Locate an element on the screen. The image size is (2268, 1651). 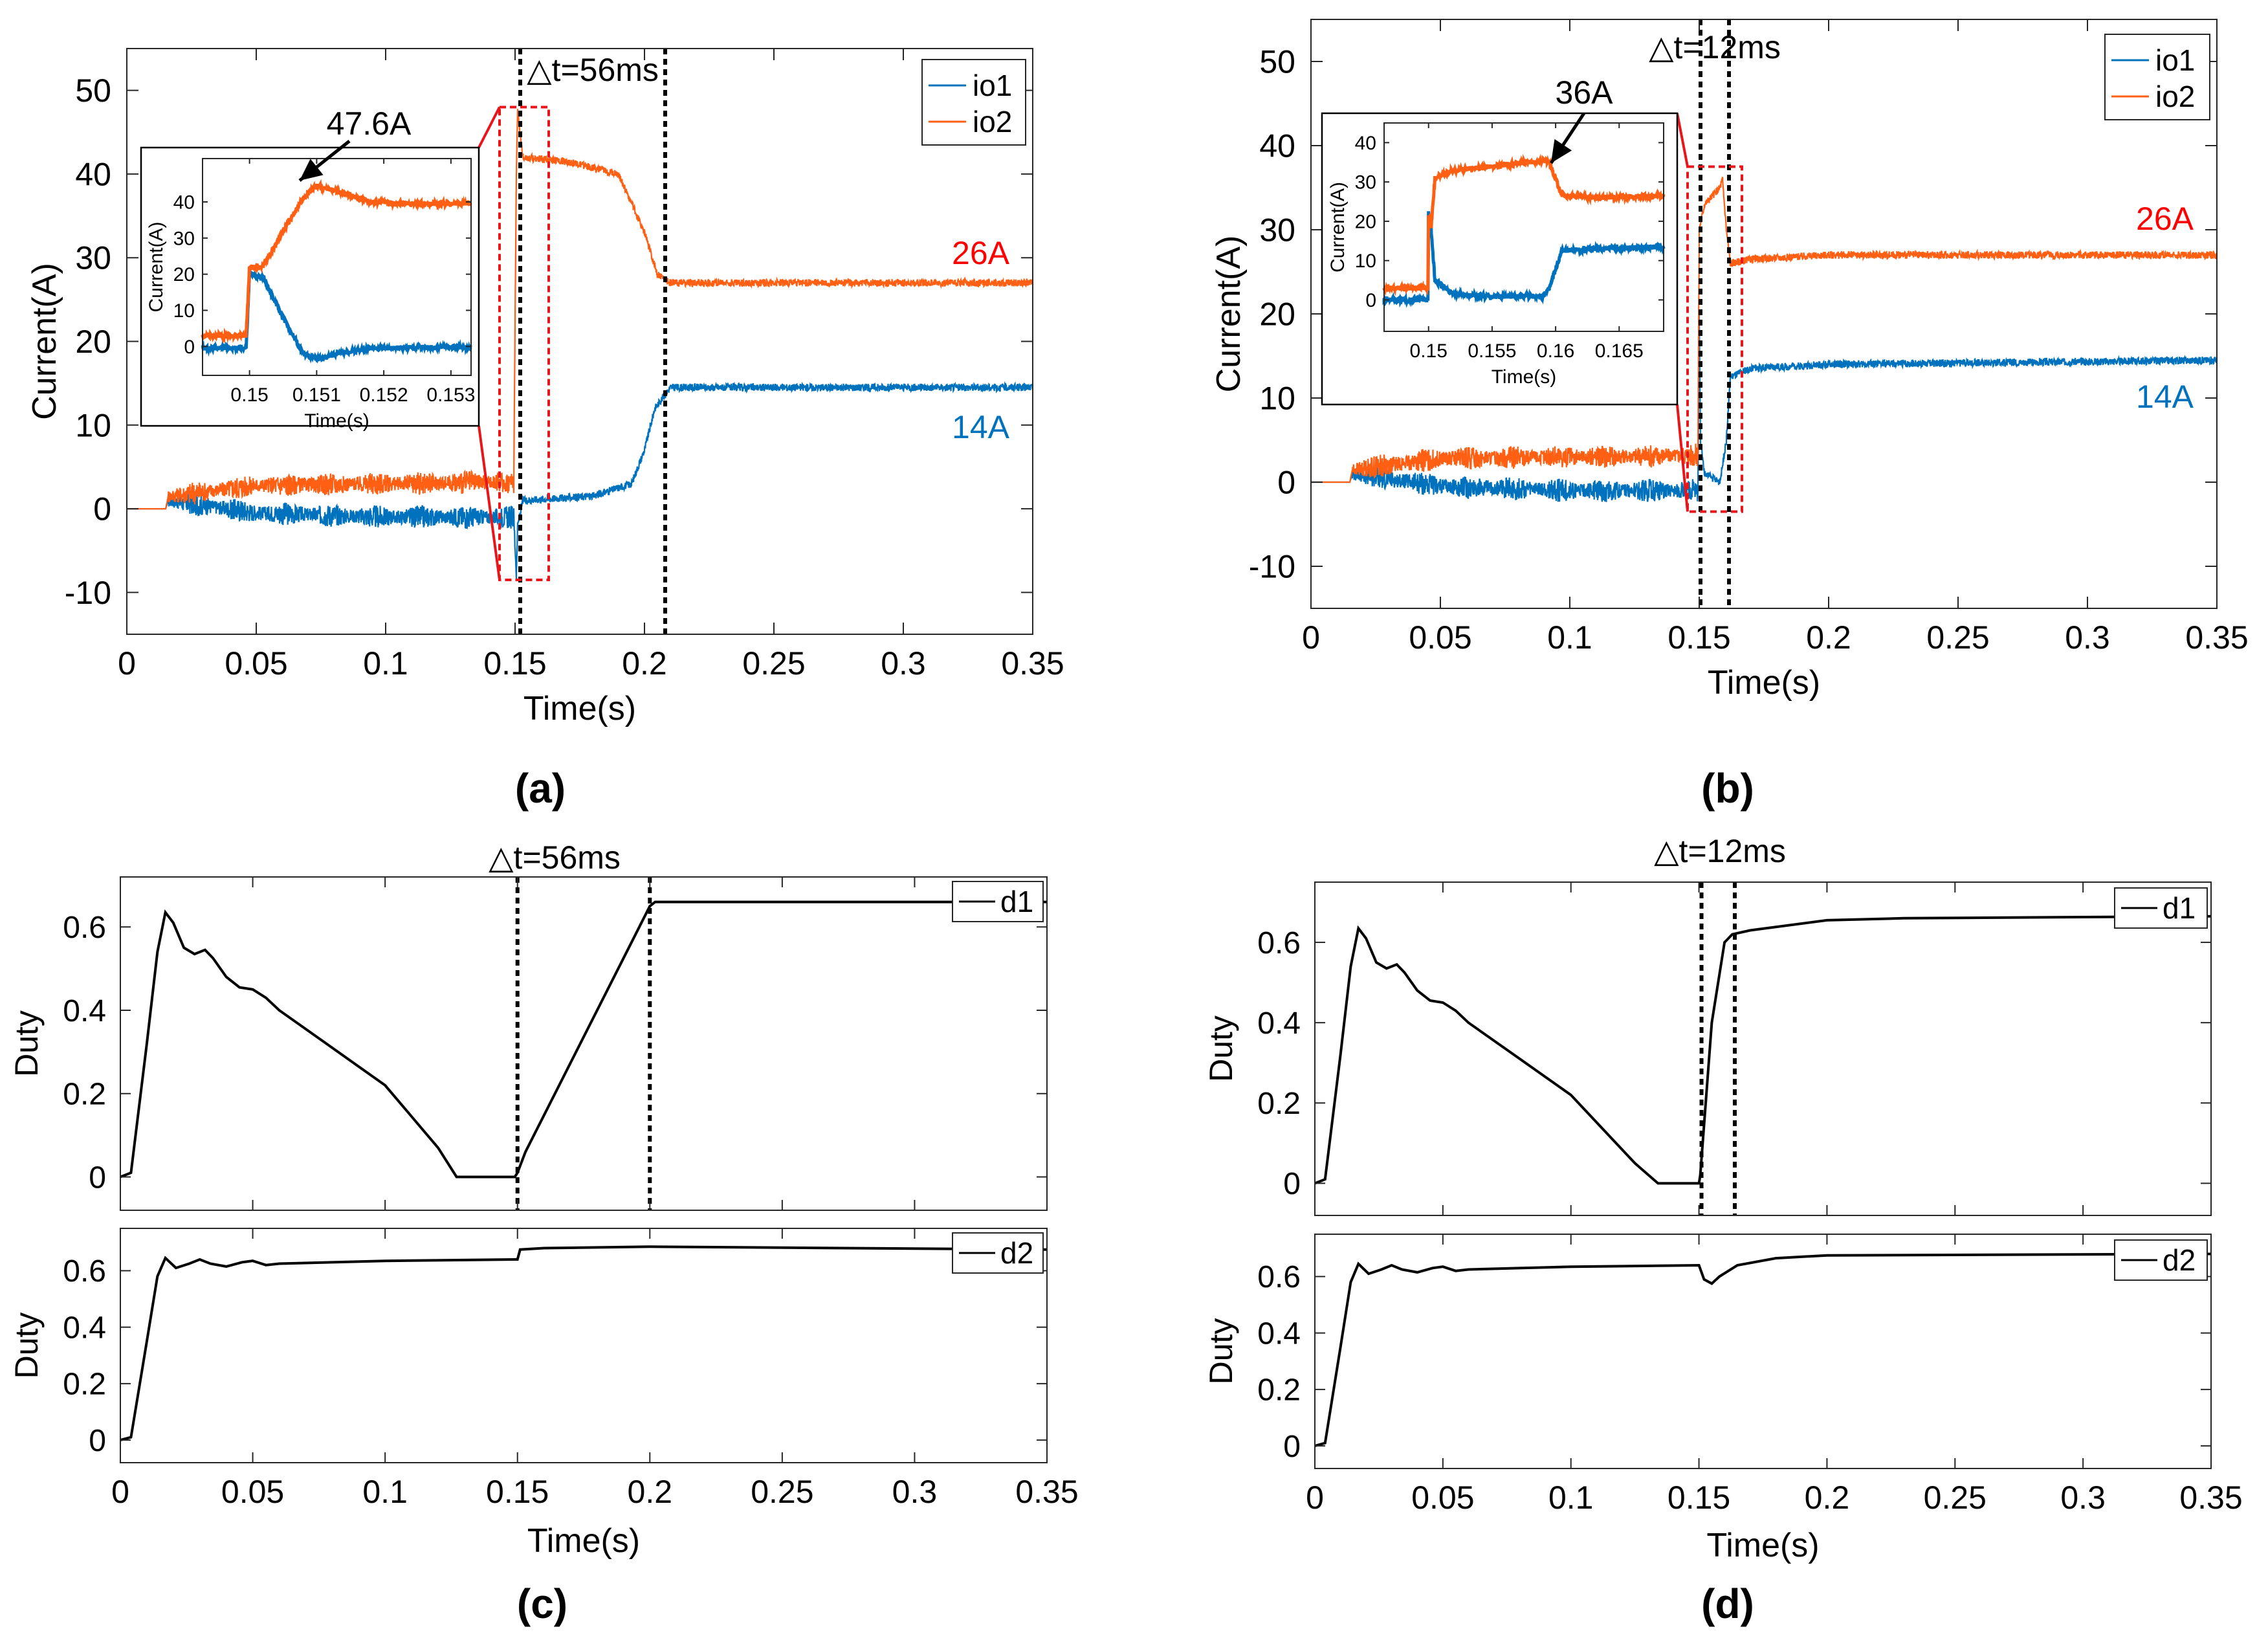
x-tick-label: 0.155 is located at coordinates (1492, 351).